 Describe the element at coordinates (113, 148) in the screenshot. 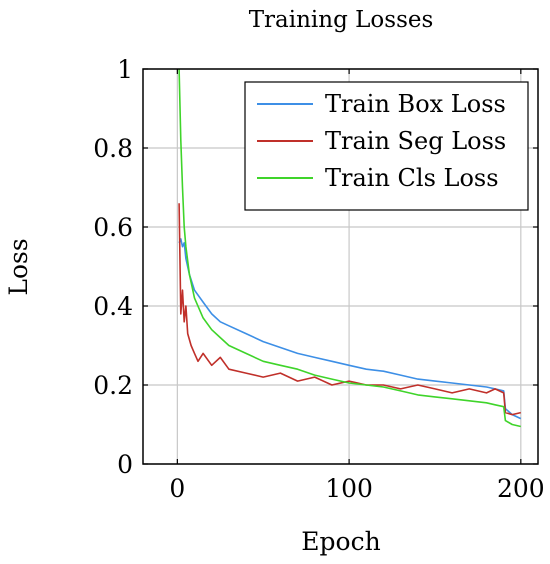

I see `y-tick-label: 0.8` at that location.